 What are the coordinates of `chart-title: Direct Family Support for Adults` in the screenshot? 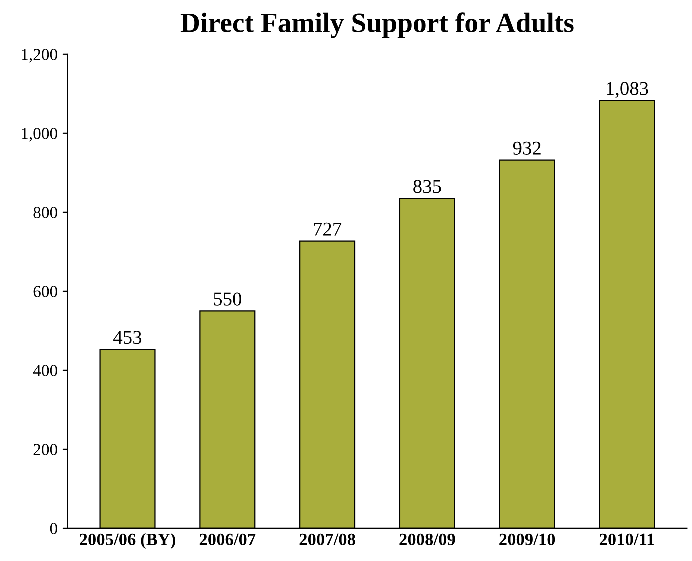 It's located at (377, 25).